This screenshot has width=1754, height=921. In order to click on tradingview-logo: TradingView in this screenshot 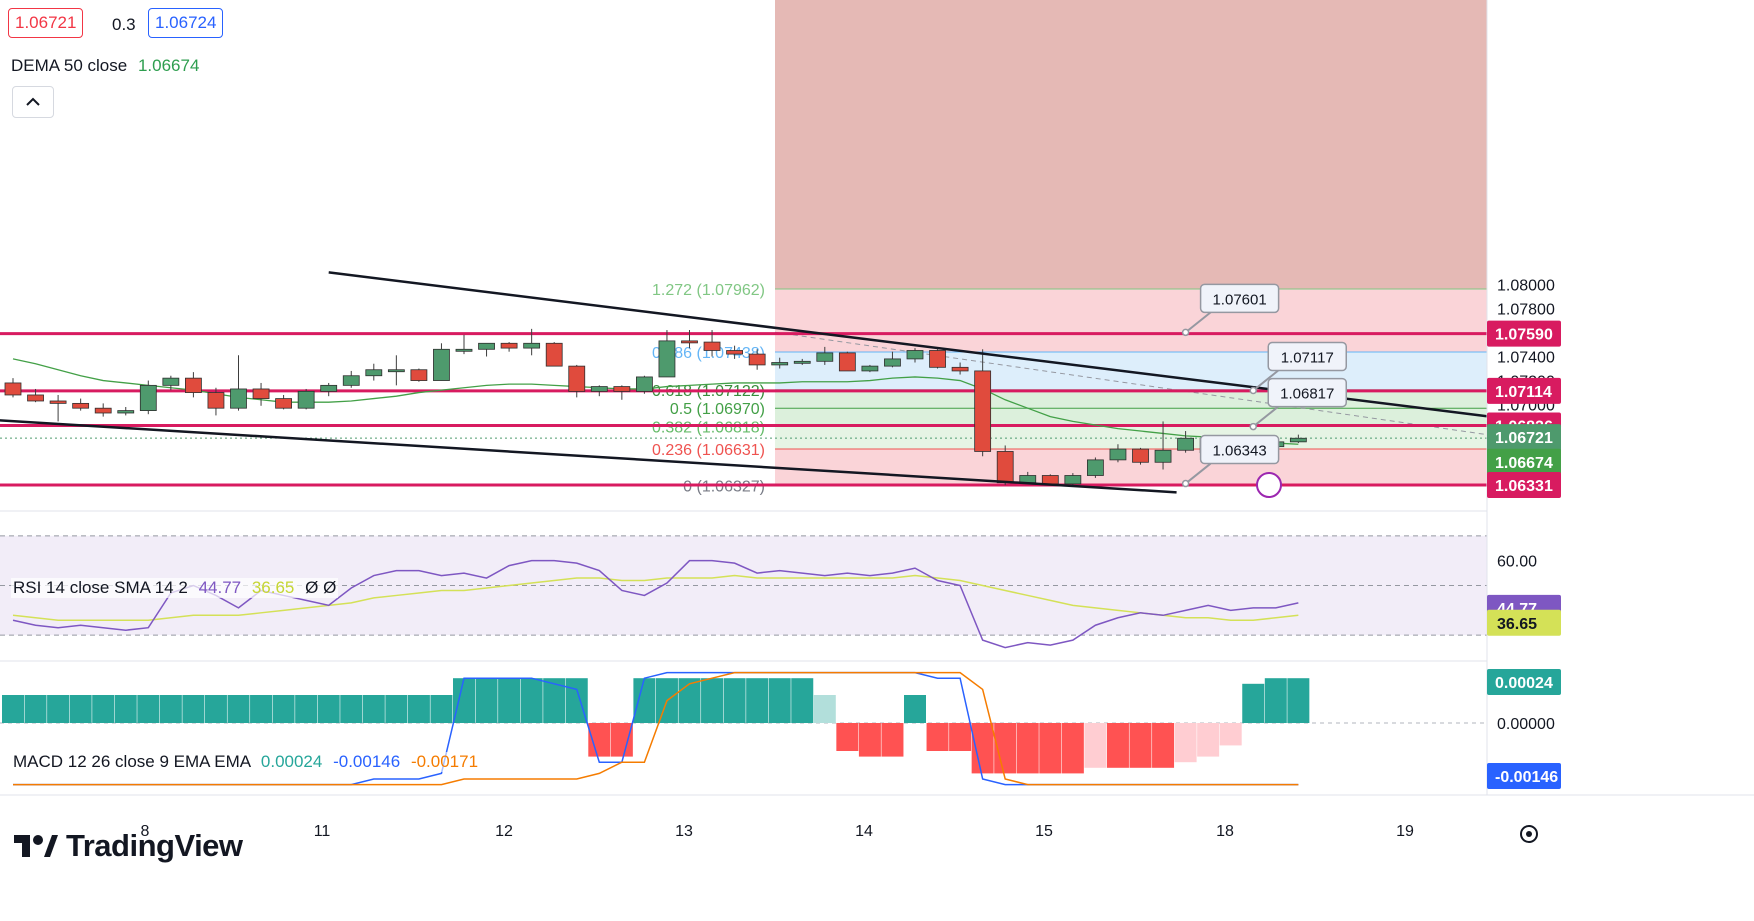, I will do `click(128, 846)`.